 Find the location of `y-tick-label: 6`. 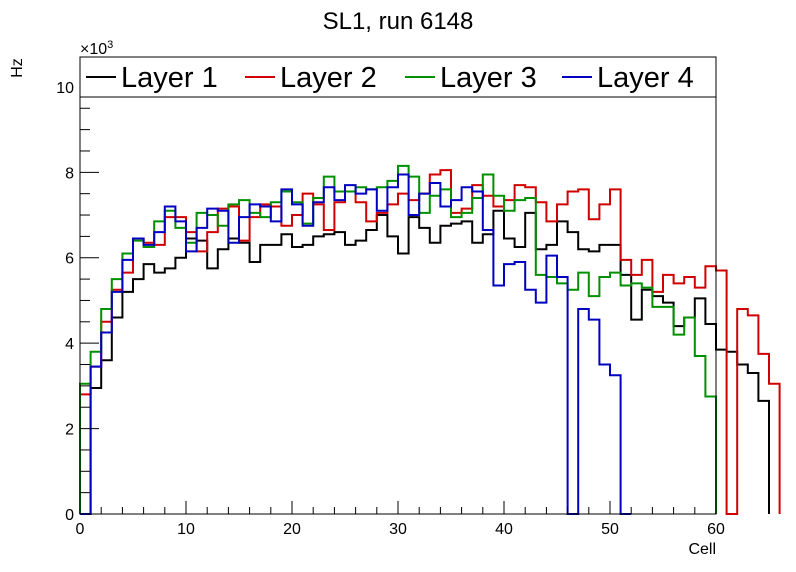

y-tick-label: 6 is located at coordinates (69, 259).